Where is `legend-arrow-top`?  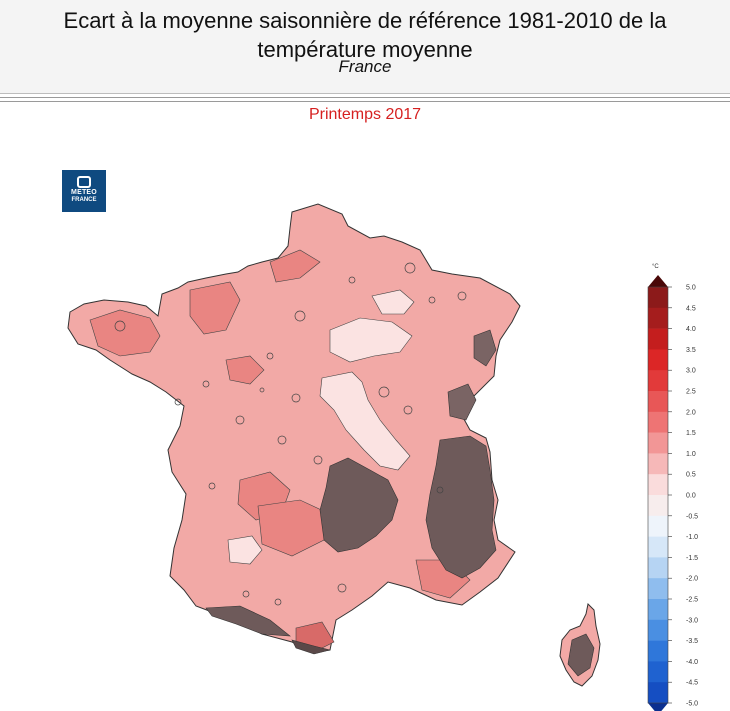 legend-arrow-top is located at coordinates (658, 281).